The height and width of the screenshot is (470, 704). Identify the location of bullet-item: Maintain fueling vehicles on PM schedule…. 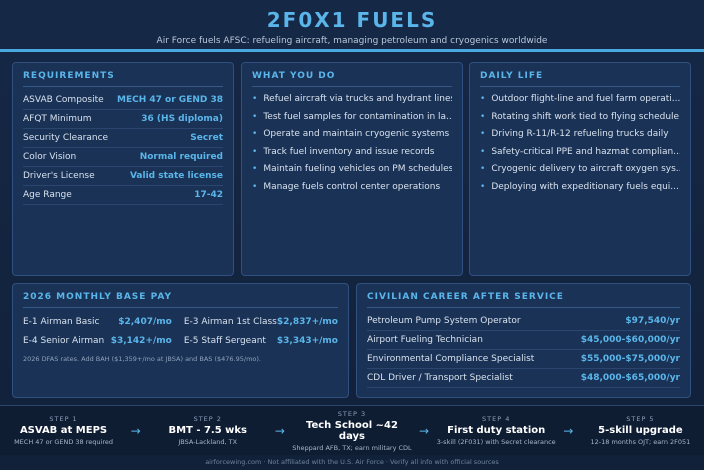
(352, 170).